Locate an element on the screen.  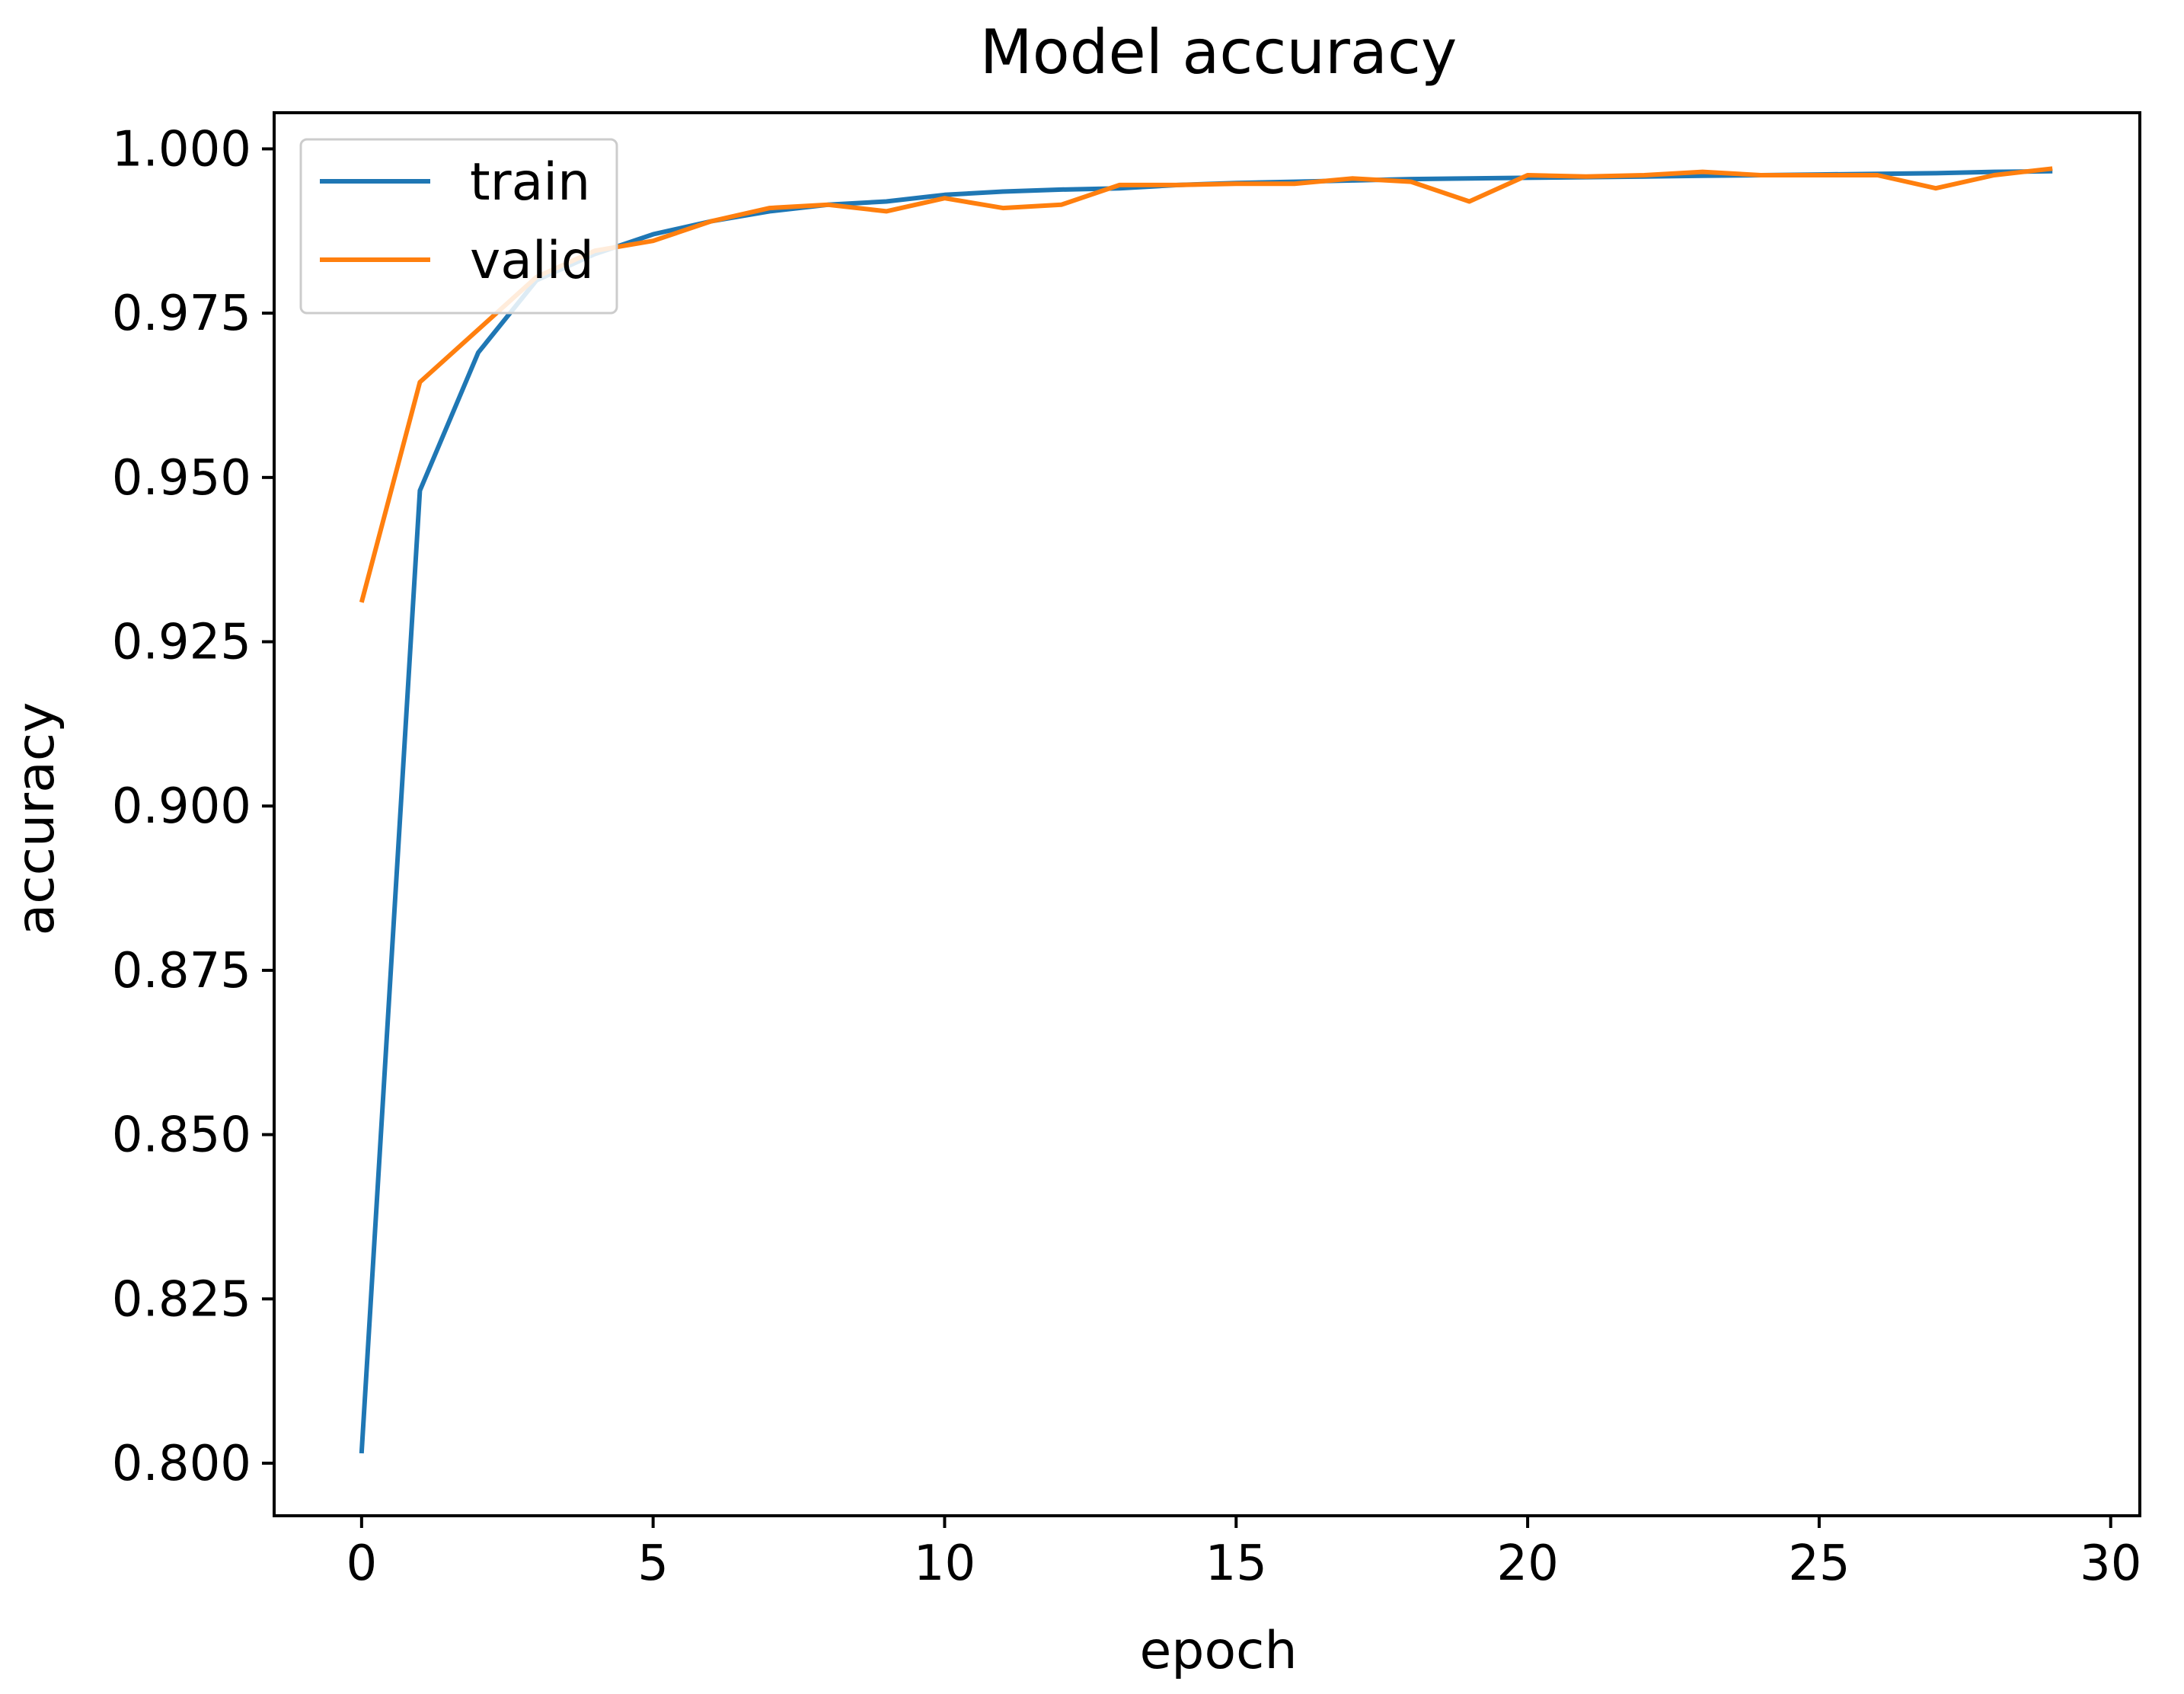
chart-title: Model accuracy is located at coordinates (1219, 52).